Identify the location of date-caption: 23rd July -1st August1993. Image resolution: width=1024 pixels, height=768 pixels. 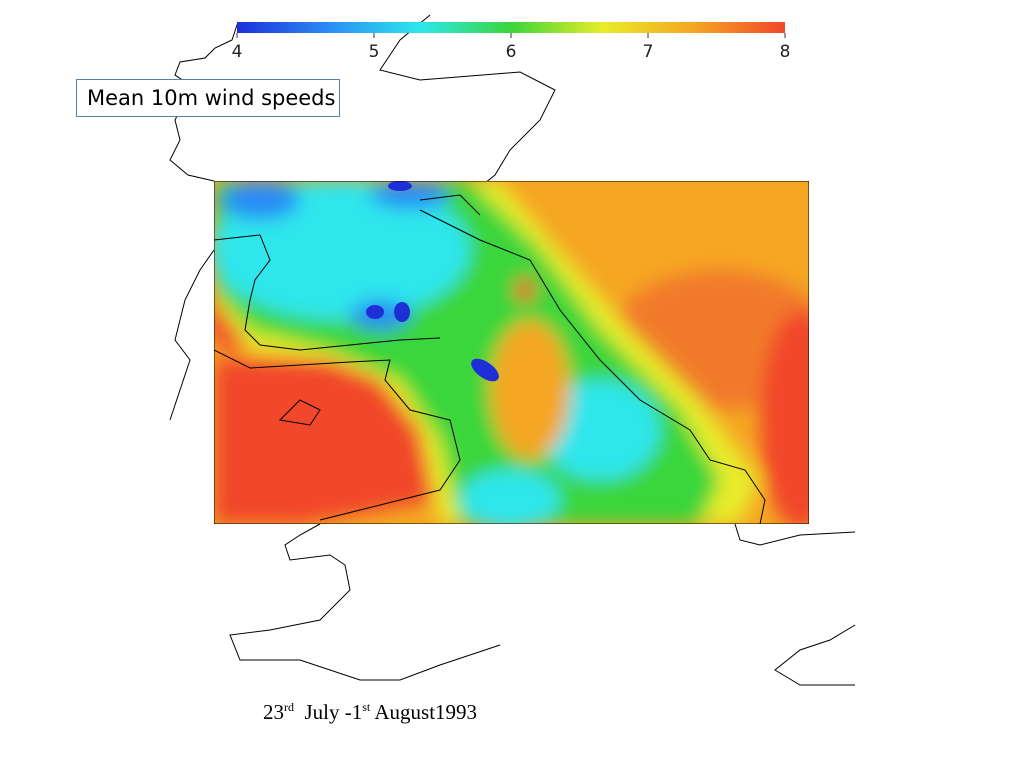
(370, 712).